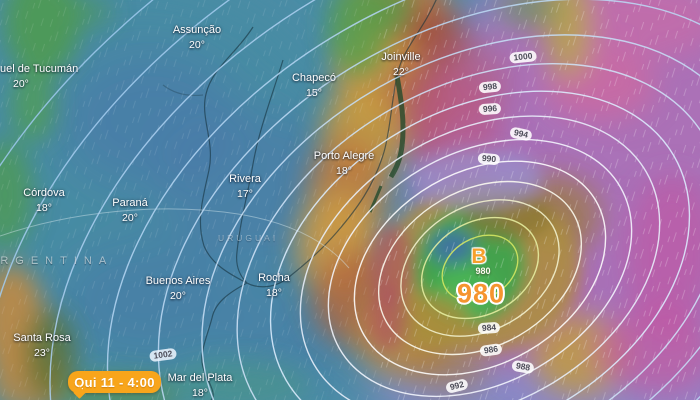 The height and width of the screenshot is (400, 700). Describe the element at coordinates (481, 293) in the screenshot. I see `low-pressure-value-large: 980` at that location.